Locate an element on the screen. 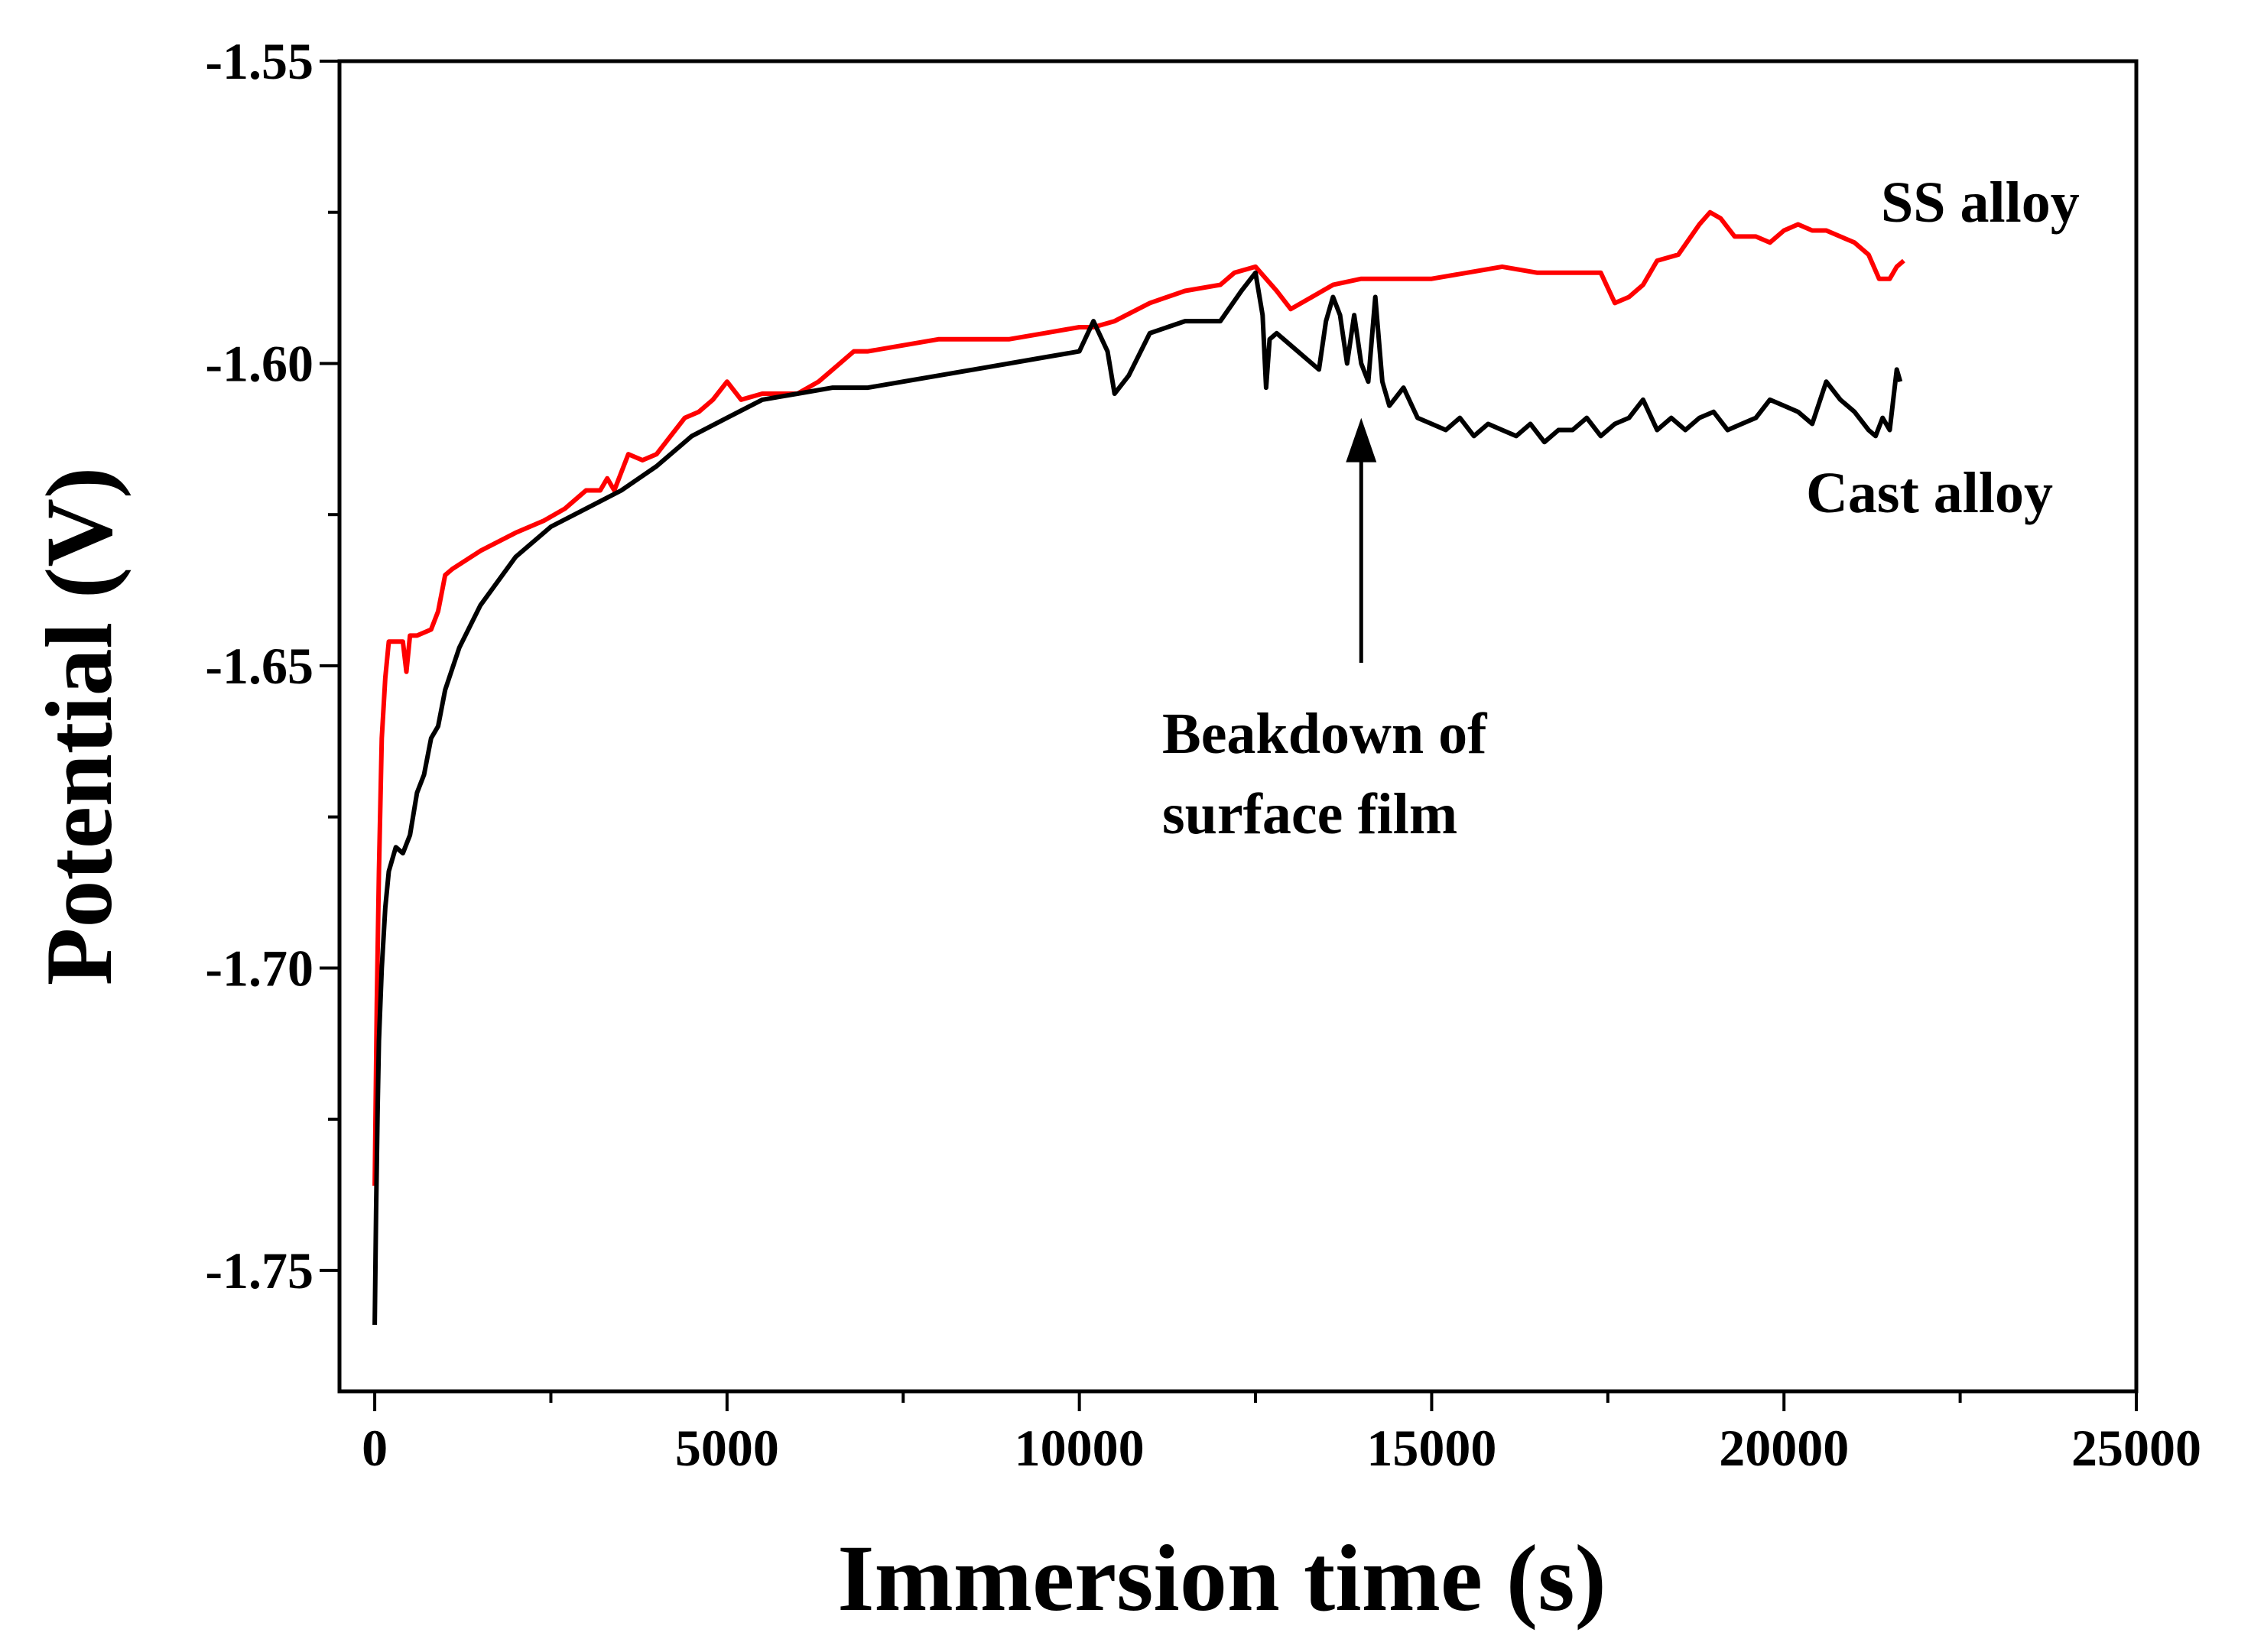  x-tick-label: 15000 is located at coordinates (1431, 1448).